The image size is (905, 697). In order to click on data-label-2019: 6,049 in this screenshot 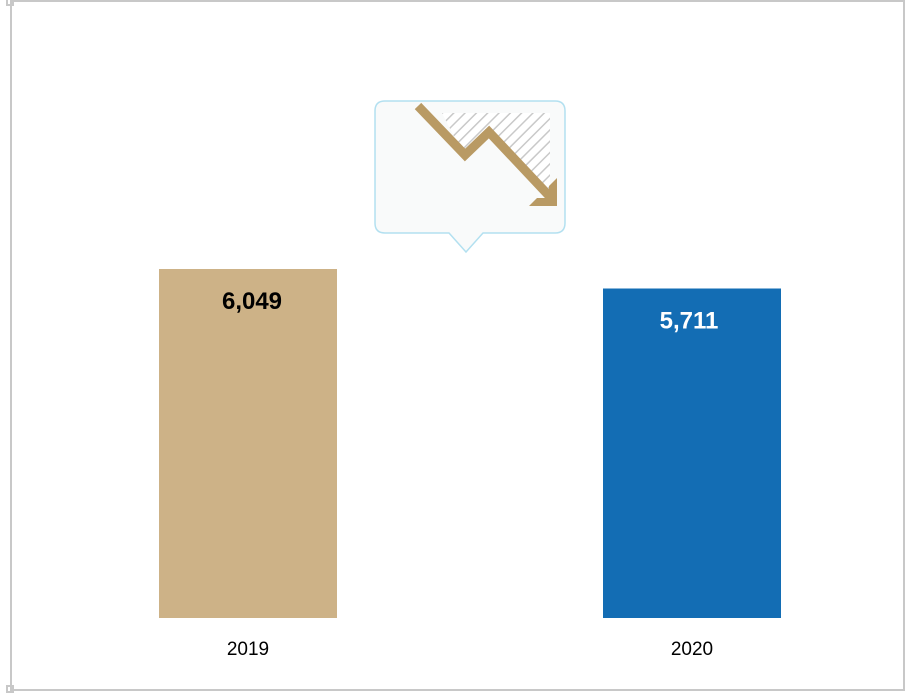, I will do `click(252, 301)`.